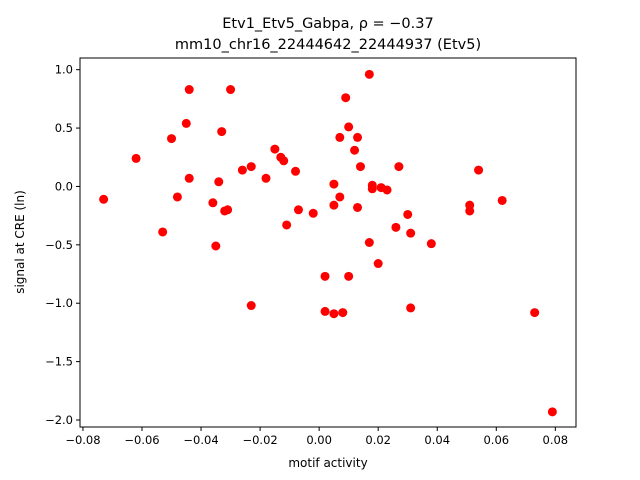 The image size is (640, 480). Describe the element at coordinates (20, 242) in the screenshot. I see `y-axis-label: signal at CRE (ln)` at that location.